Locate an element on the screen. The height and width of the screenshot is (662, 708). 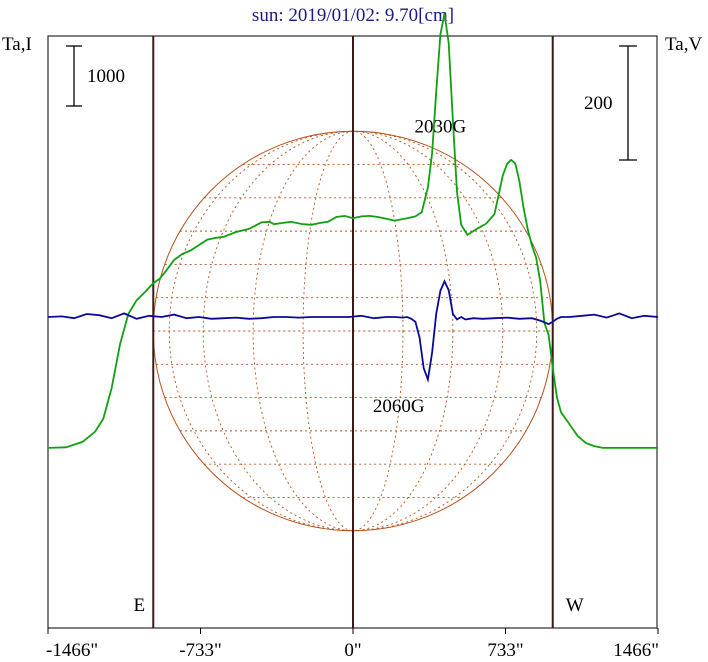
x-tick-label: -1466" is located at coordinates (72, 650).